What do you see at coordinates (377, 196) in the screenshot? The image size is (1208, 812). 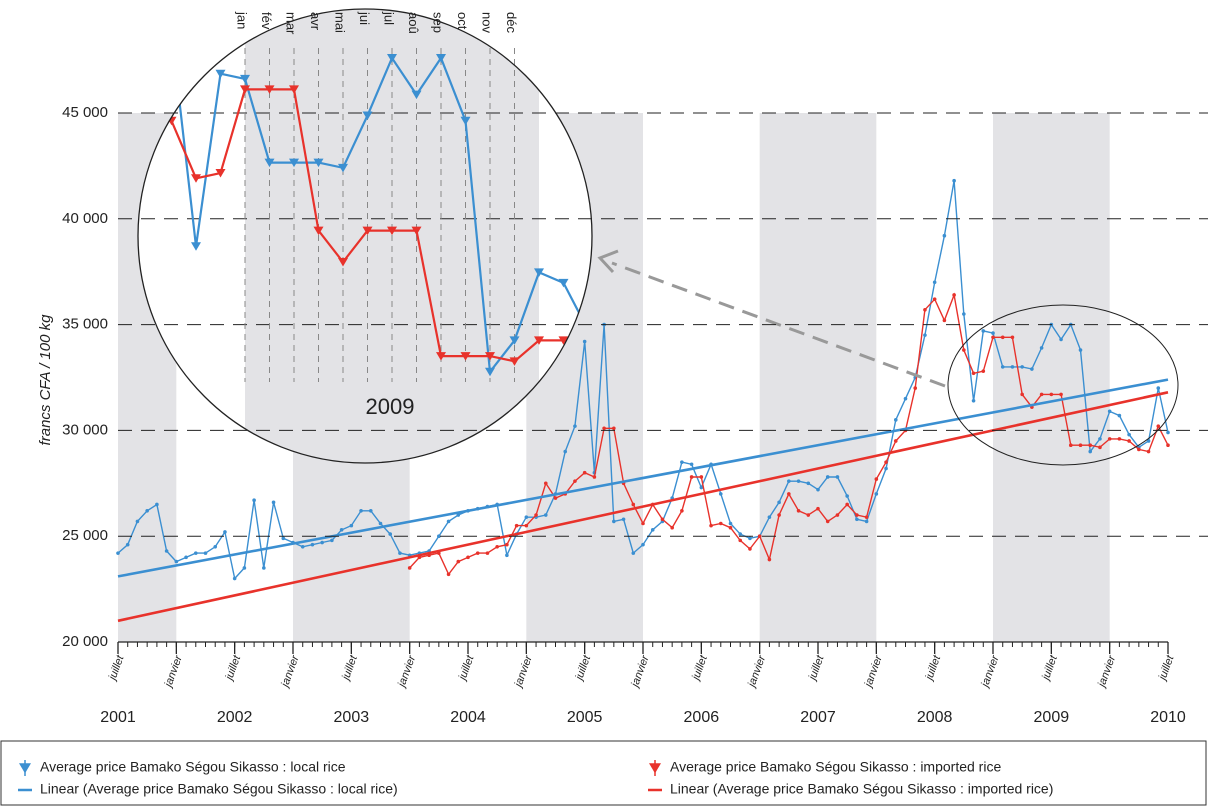 I see `inset-grid: jan fév mar avr mai jui jul aoû sep oct nov déc` at bounding box center [377, 196].